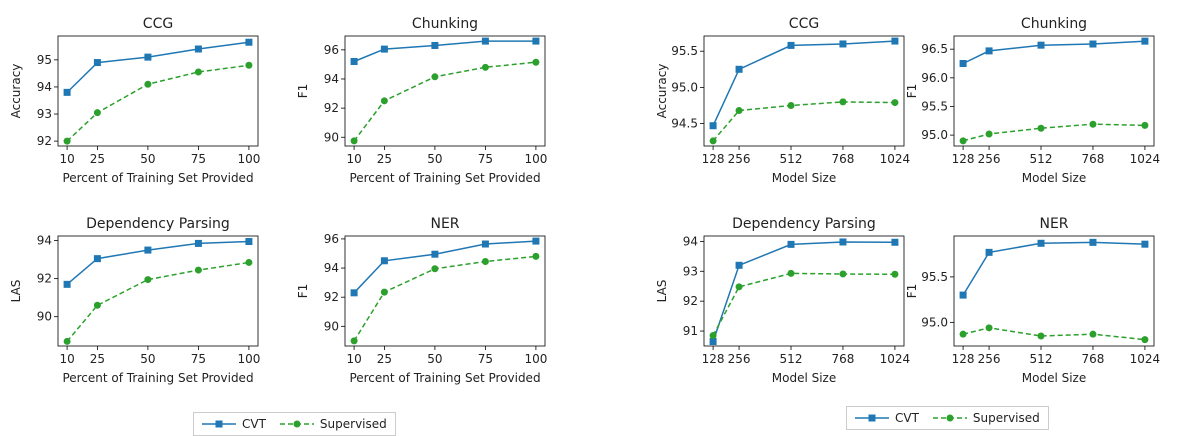 The image size is (1200, 436). Describe the element at coordinates (872, 418) in the screenshot. I see `legend-swatch-cvt` at that location.